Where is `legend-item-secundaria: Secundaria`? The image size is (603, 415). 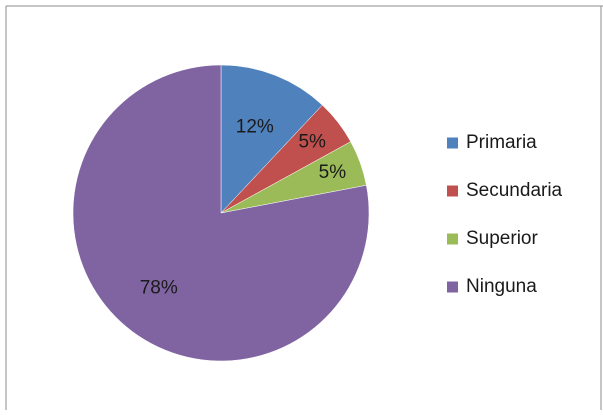 legend-item-secundaria: Secundaria is located at coordinates (505, 190).